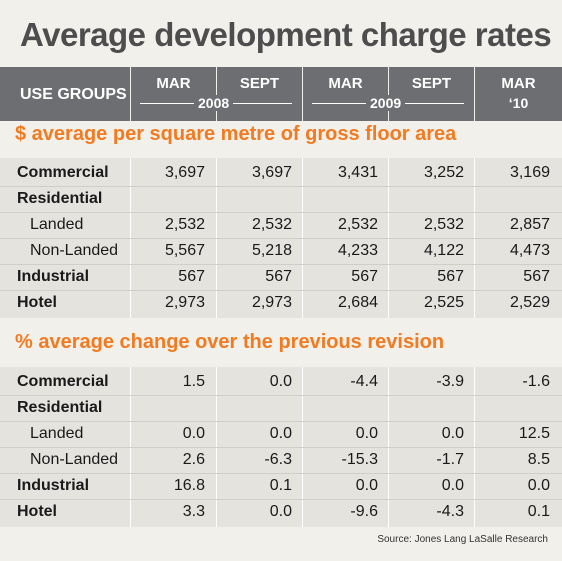  Describe the element at coordinates (286, 34) in the screenshot. I see `chart-title: Average development charge rates` at that location.